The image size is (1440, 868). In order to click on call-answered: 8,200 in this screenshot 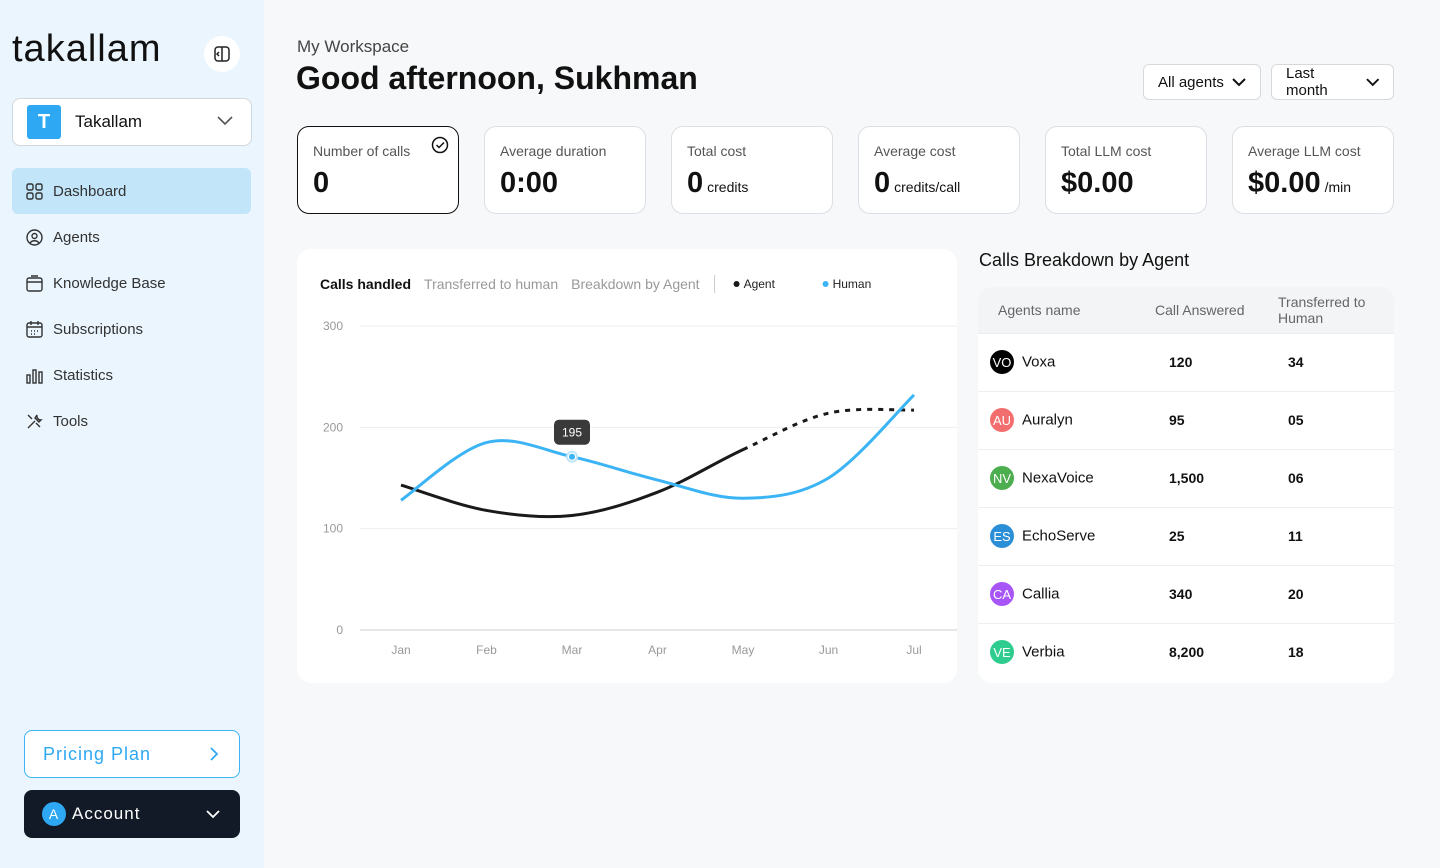, I will do `click(1201, 651)`.